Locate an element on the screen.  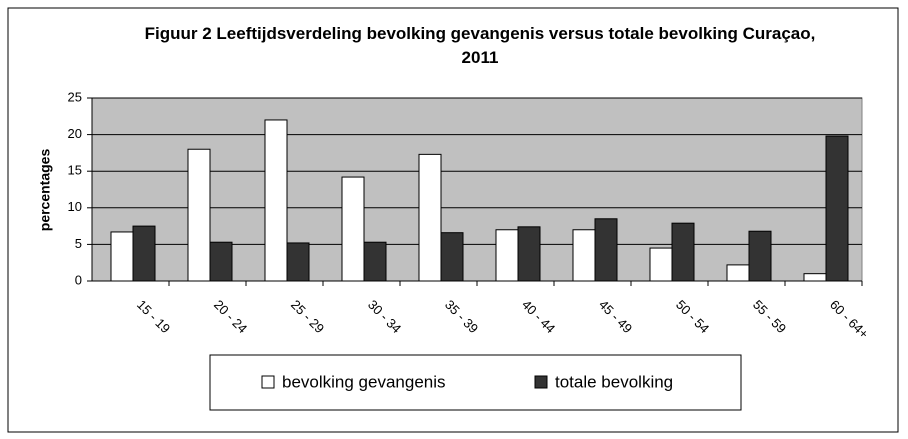
y-tick-label: 10 is located at coordinates (75, 206).